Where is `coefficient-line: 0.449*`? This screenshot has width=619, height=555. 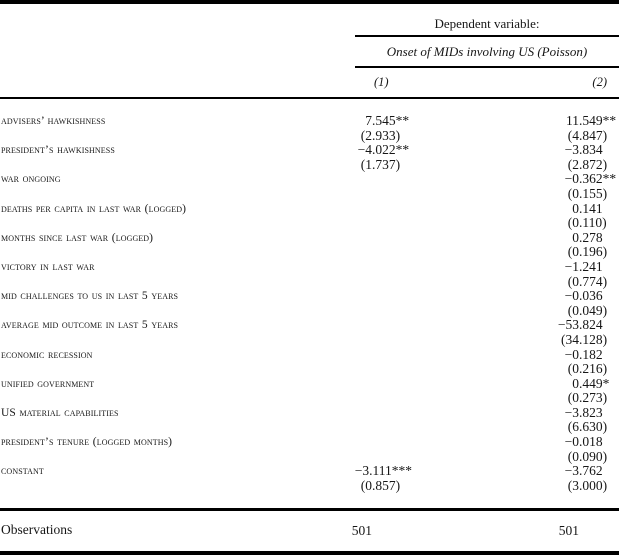
coefficient-line: 0.449* is located at coordinates (574, 383).